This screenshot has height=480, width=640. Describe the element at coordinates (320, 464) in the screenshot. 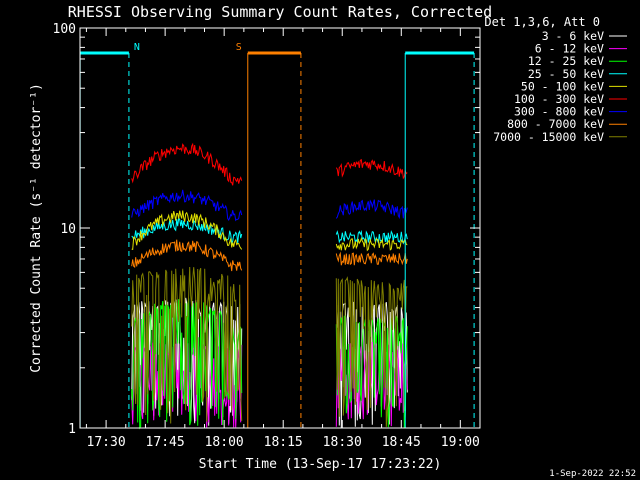

I see `x-axis-label: Start Time (13-Sep-17 17:23:22)` at that location.